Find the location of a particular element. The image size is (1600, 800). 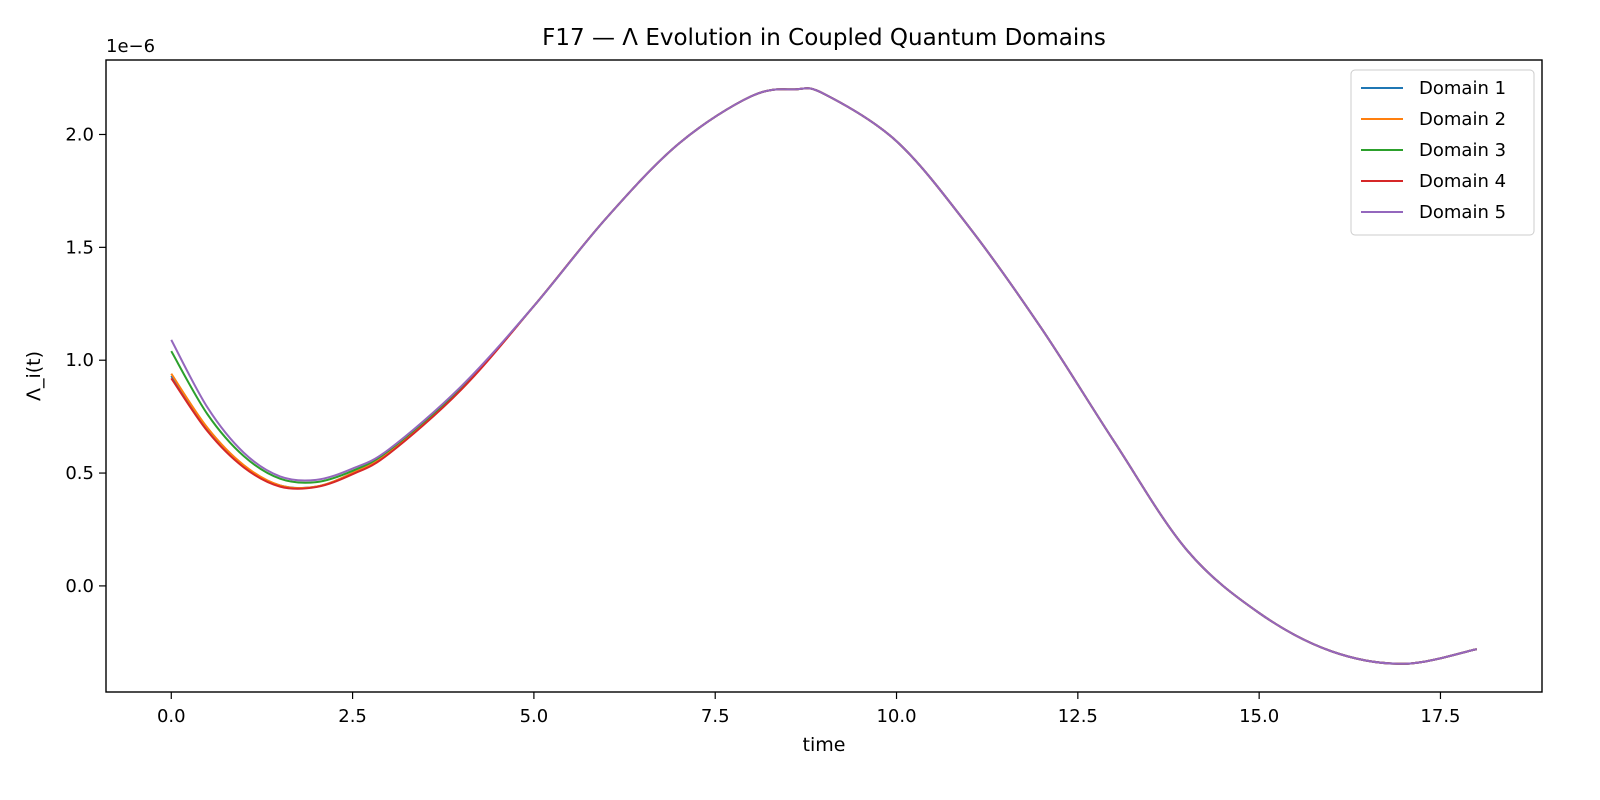

x-tick-label: 10.0 is located at coordinates (896, 716).